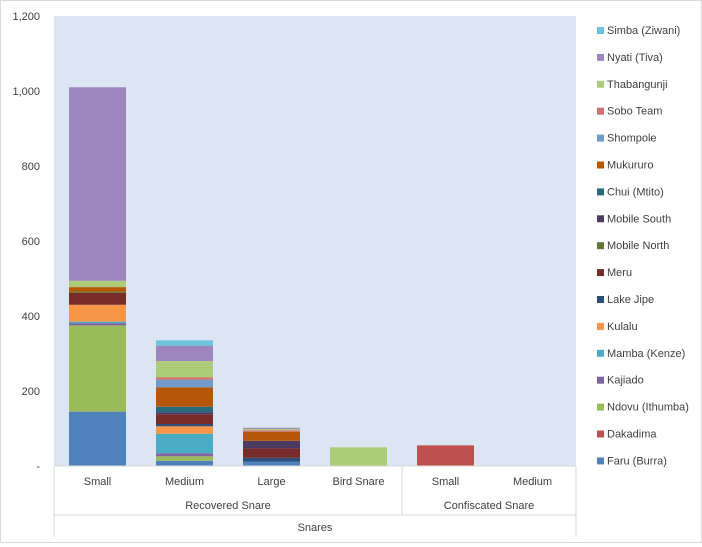  Describe the element at coordinates (31, 392) in the screenshot. I see `y-tick-label: 200` at that location.